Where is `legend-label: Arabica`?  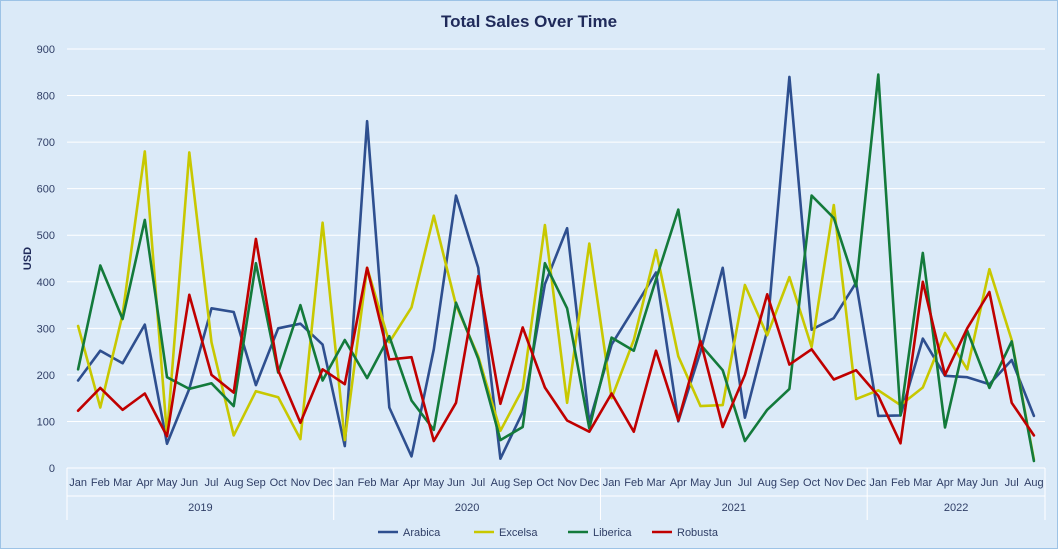 legend-label: Arabica is located at coordinates (422, 533).